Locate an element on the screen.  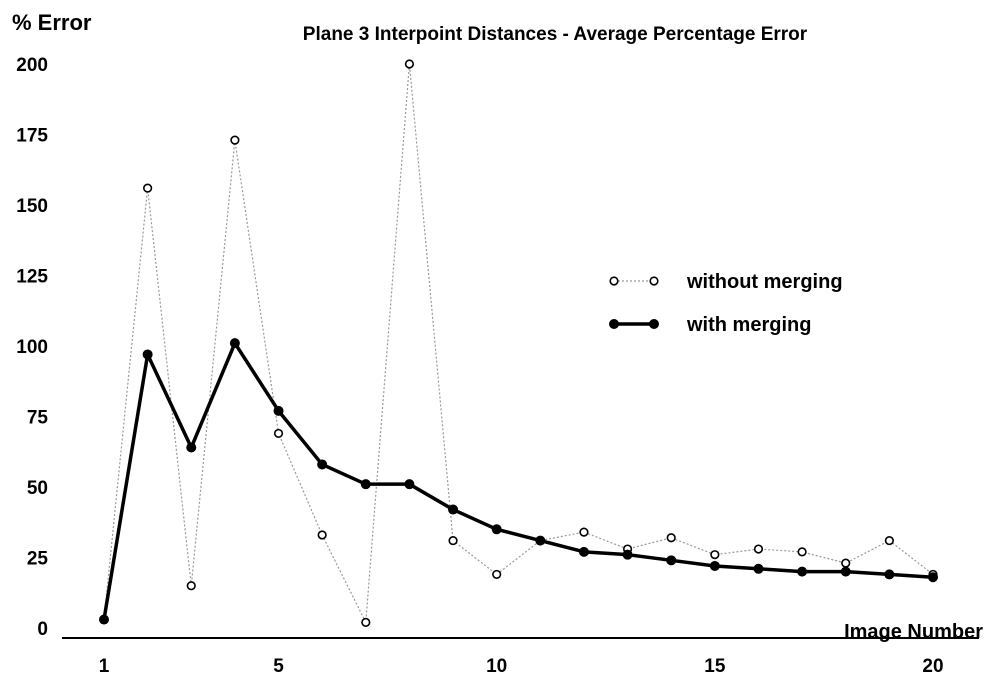
x-tick-label: 5 is located at coordinates (278, 666).